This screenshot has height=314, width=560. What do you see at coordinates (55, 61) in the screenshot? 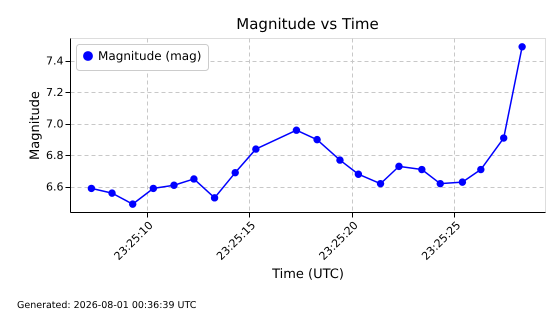
I see `y-tick-label: 7.4` at bounding box center [55, 61].